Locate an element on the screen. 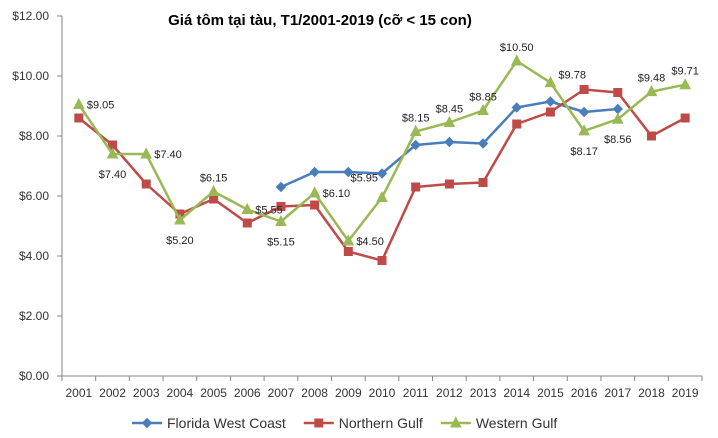  y-tick-label: $0.00 is located at coordinates (34, 376).